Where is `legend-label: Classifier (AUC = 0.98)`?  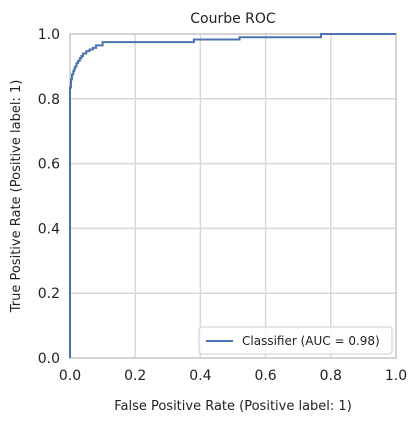 legend-label: Classifier (AUC = 0.98) is located at coordinates (311, 341).